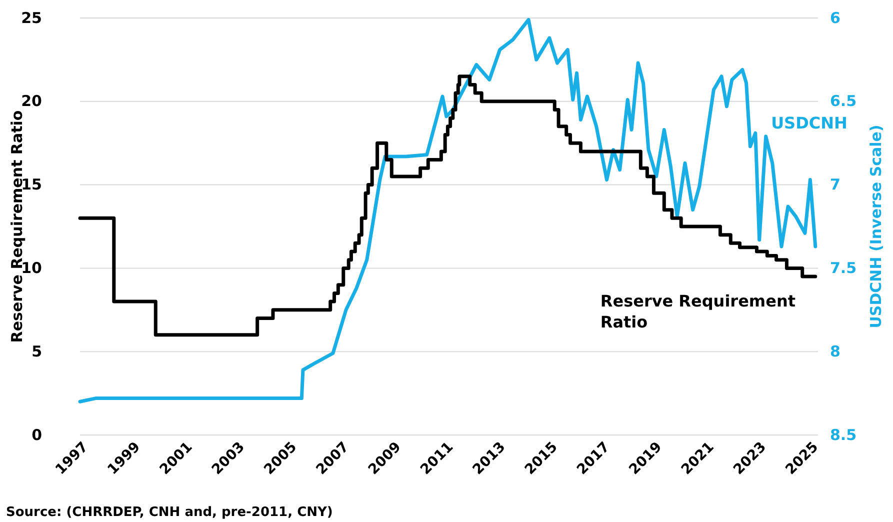 Image resolution: width=893 pixels, height=522 pixels. What do you see at coordinates (809, 123) in the screenshot?
I see `series-label: USDCNH` at bounding box center [809, 123].